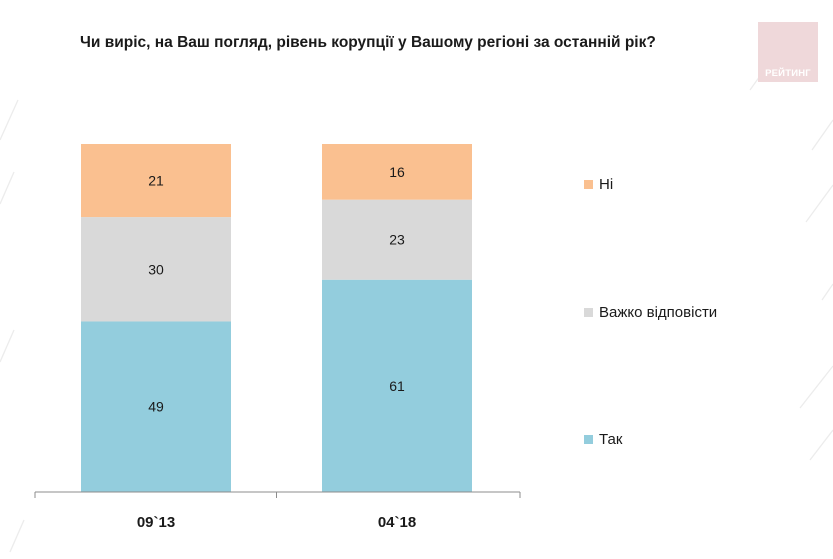  Describe the element at coordinates (156, 522) in the screenshot. I see `x-tick-label: 09`13` at that location.